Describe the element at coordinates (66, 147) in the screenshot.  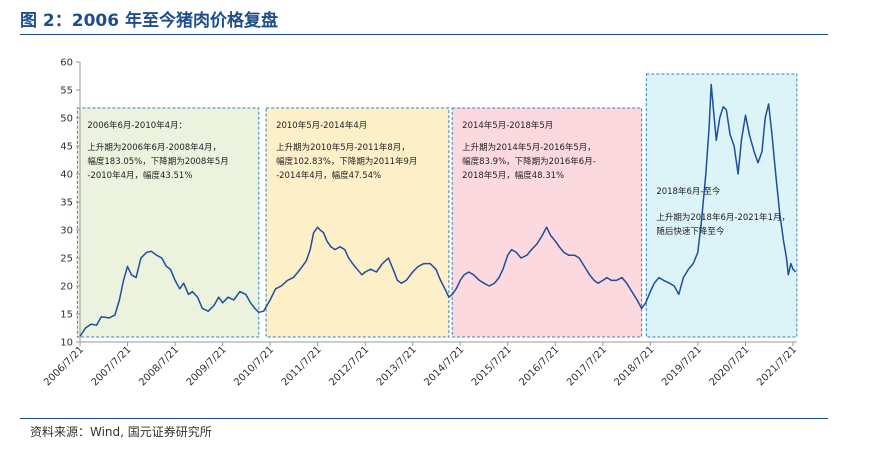
I see `y-tick-label: 45` at that location.